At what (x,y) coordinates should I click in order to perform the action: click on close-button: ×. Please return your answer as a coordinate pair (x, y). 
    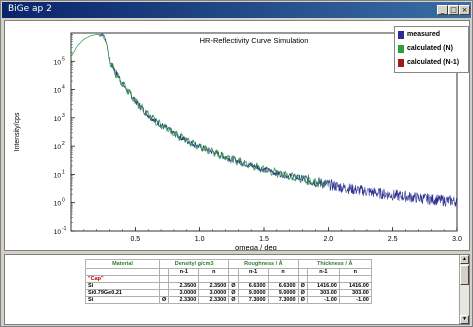
    Looking at the image, I should click on (464, 10).